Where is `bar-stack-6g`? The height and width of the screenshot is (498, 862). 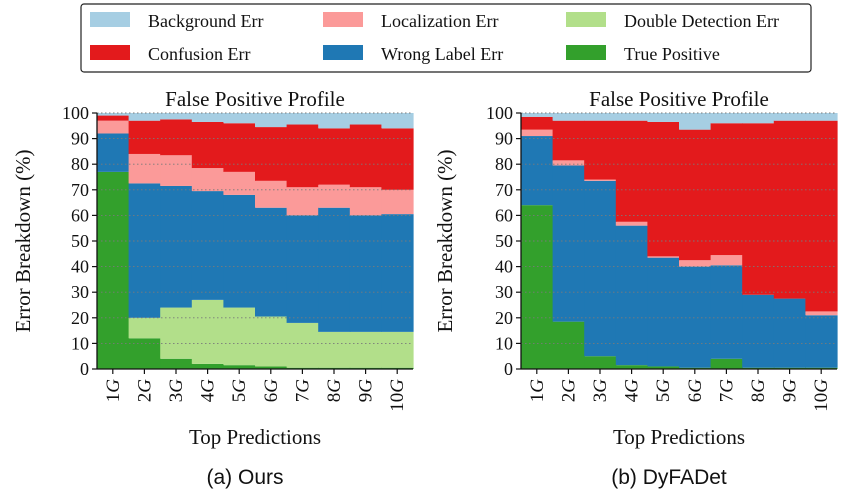 bar-stack-6g is located at coordinates (271, 241).